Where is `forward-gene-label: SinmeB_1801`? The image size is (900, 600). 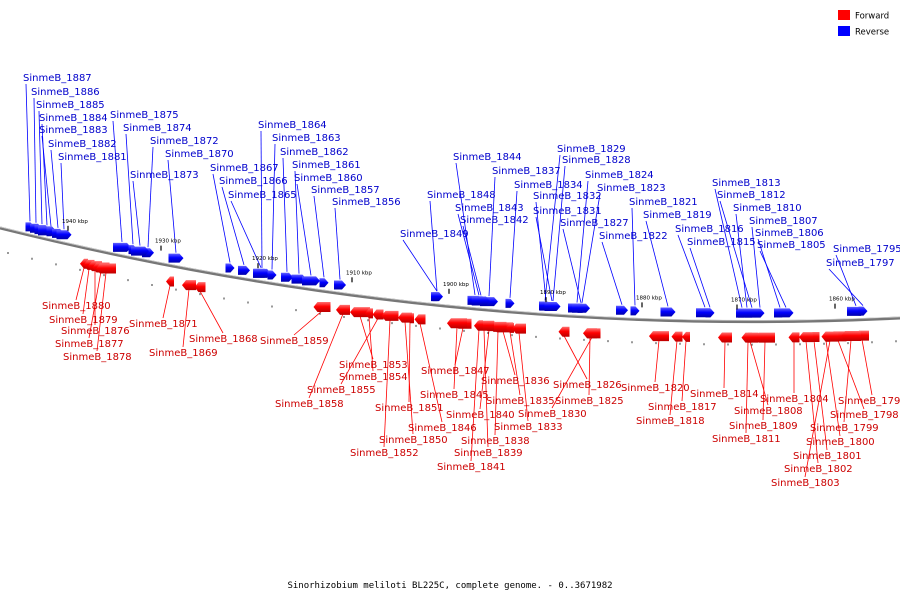 forward-gene-label: SinmeB_1801 is located at coordinates (827, 456).